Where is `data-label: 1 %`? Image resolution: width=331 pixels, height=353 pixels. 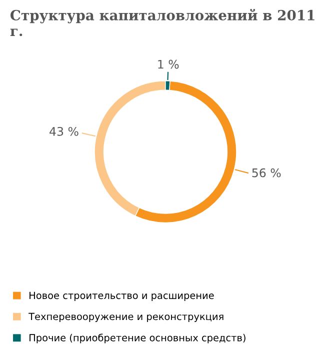
data-label: 1 % is located at coordinates (168, 64).